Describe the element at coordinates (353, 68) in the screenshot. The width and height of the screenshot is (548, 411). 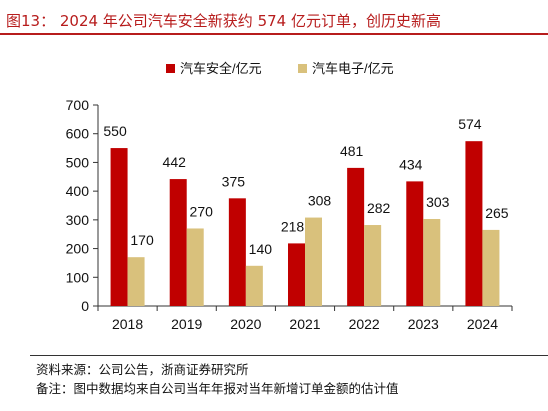
I see `legend-label-2: 汽车电子/亿元` at that location.